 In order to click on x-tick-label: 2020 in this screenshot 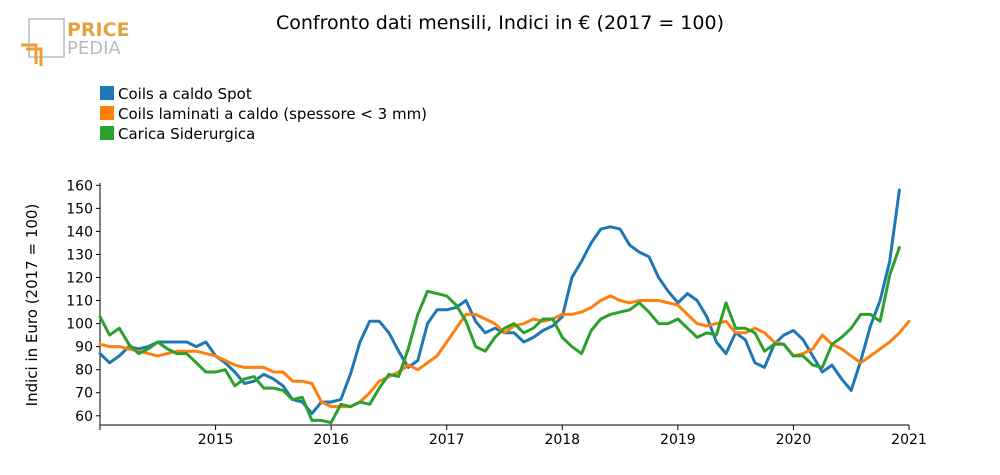, I will do `click(794, 440)`.